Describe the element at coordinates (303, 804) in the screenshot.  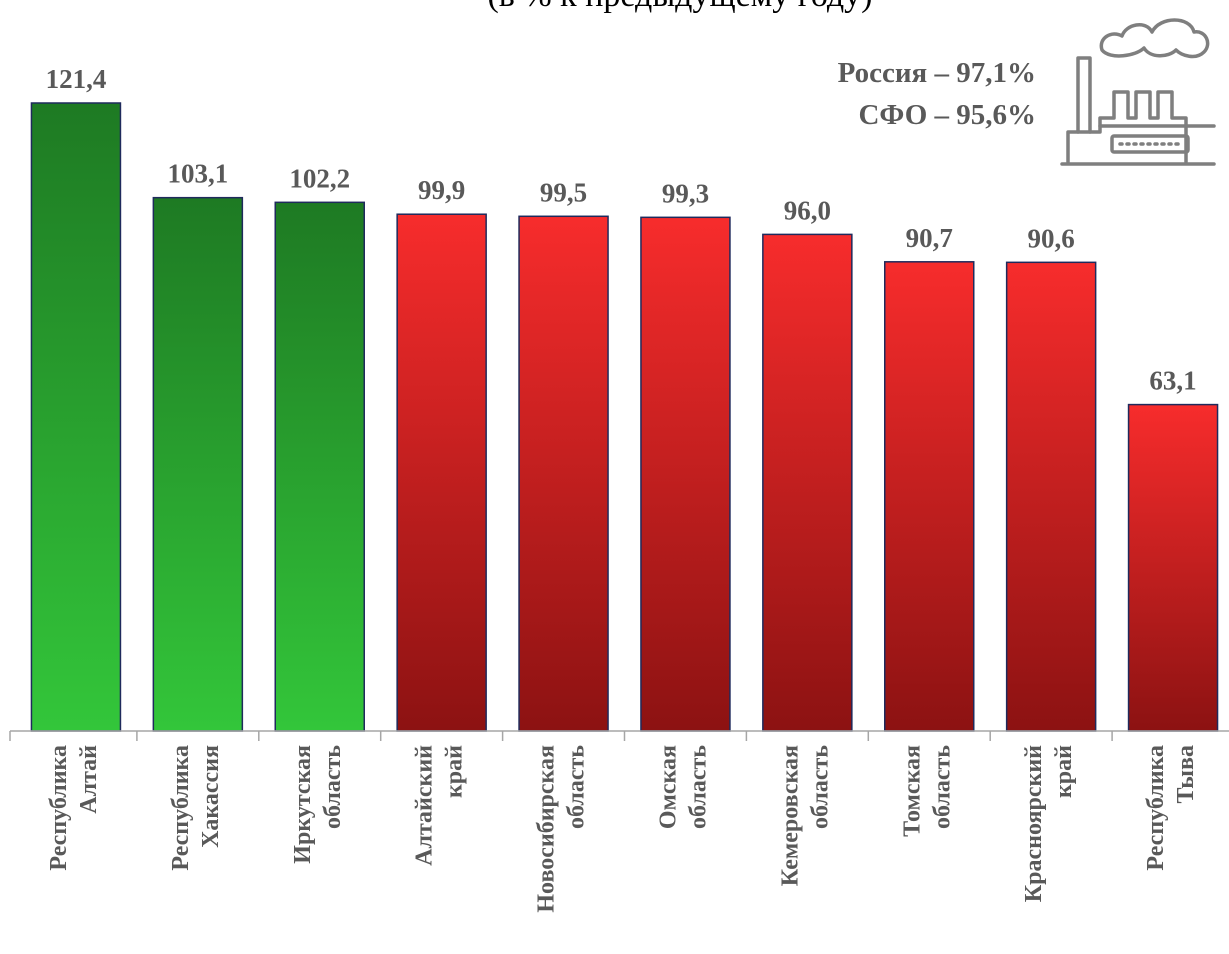
I see `category-tick-label: Иркутская` at that location.